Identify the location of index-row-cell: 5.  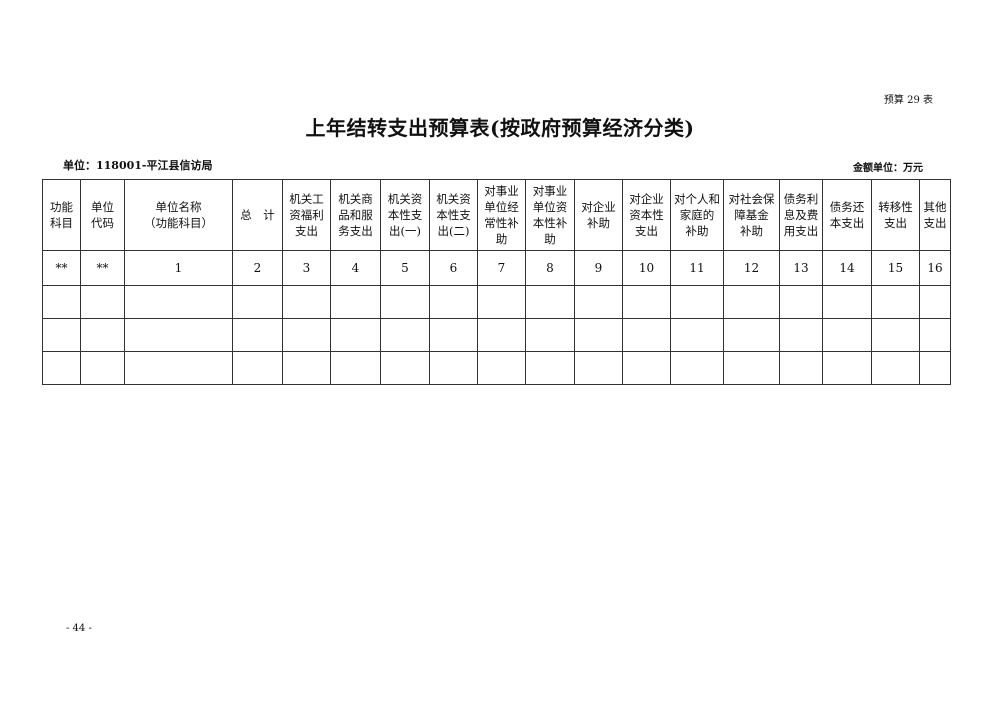
(405, 268).